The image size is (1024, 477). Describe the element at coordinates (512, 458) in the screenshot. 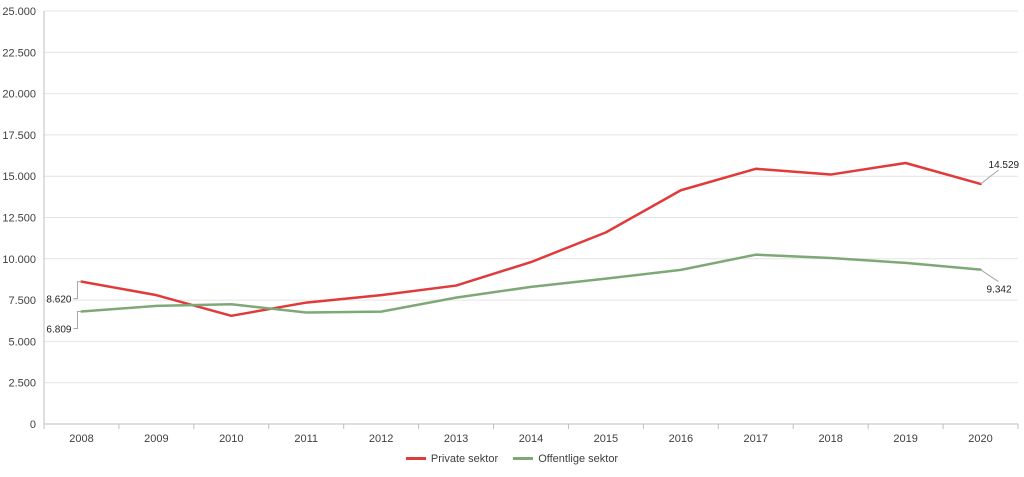

I see `legend: Private sektor Offentlige sektor` at that location.